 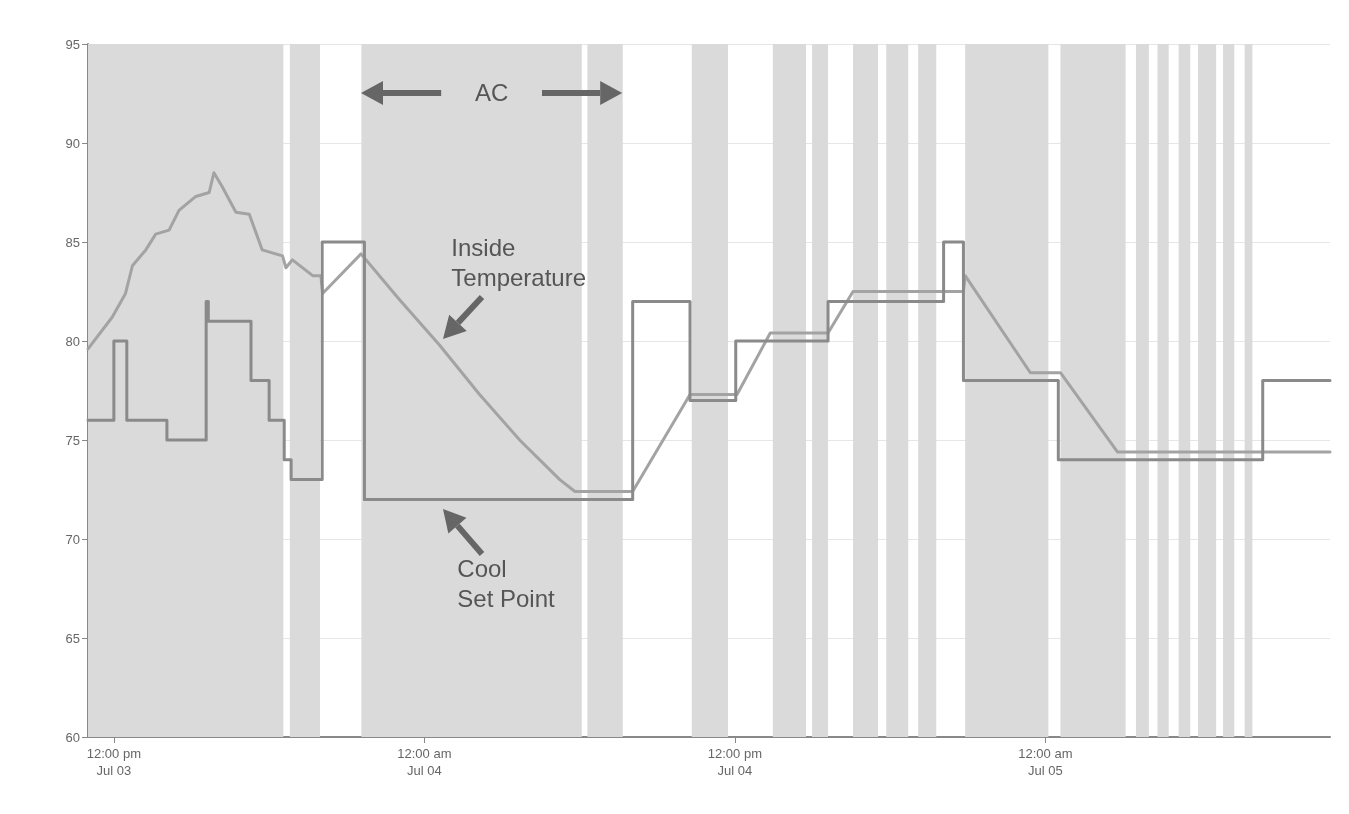 What do you see at coordinates (72, 242) in the screenshot?
I see `y-tick-label: 85` at bounding box center [72, 242].